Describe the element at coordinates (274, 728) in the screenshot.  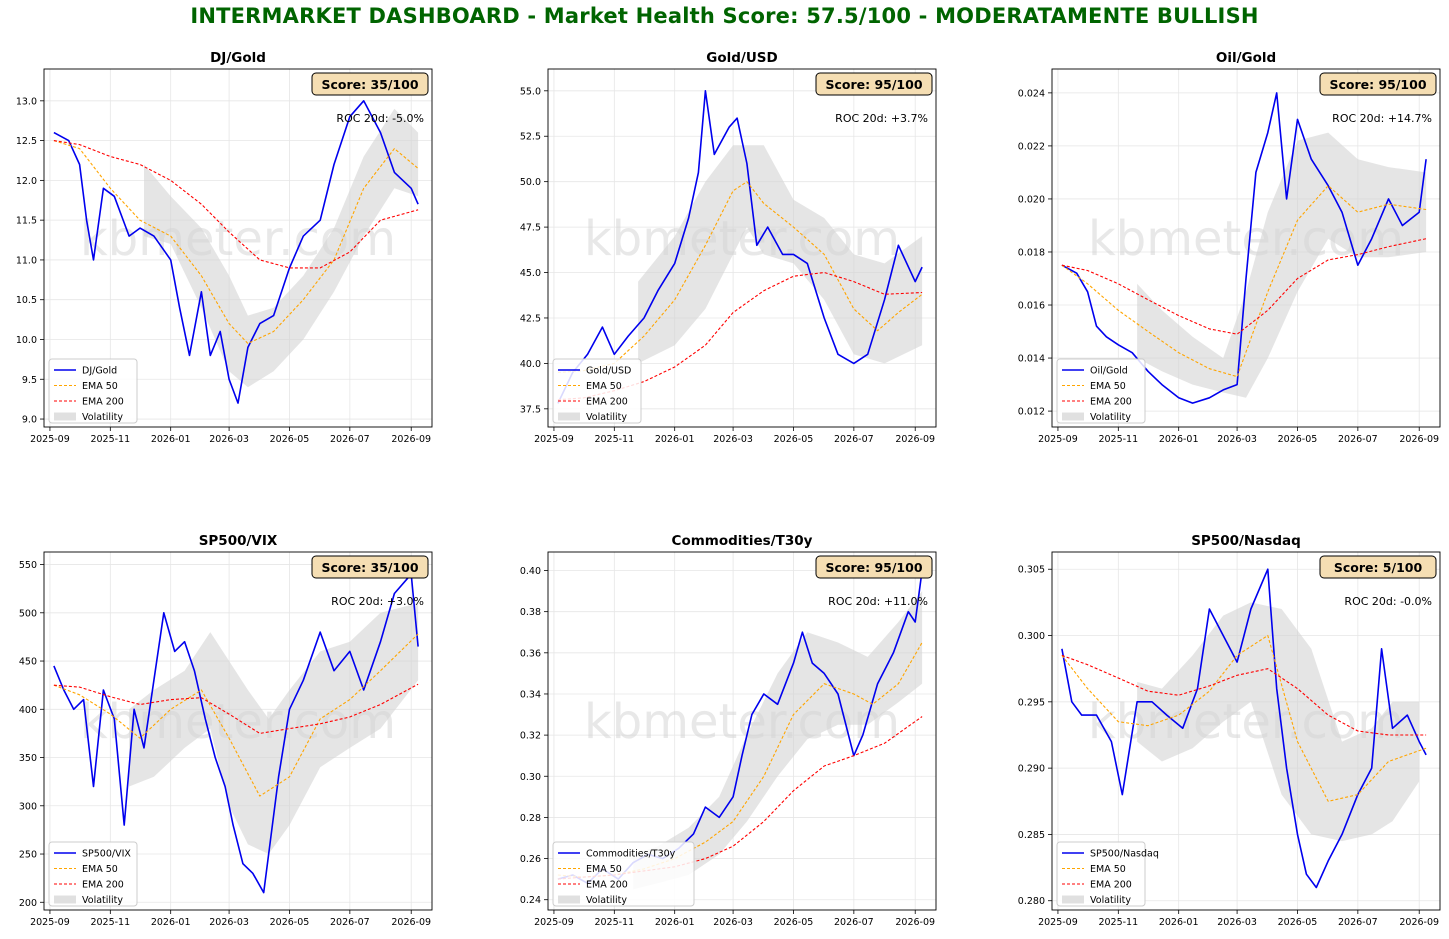
I see `volatility-band` at that location.